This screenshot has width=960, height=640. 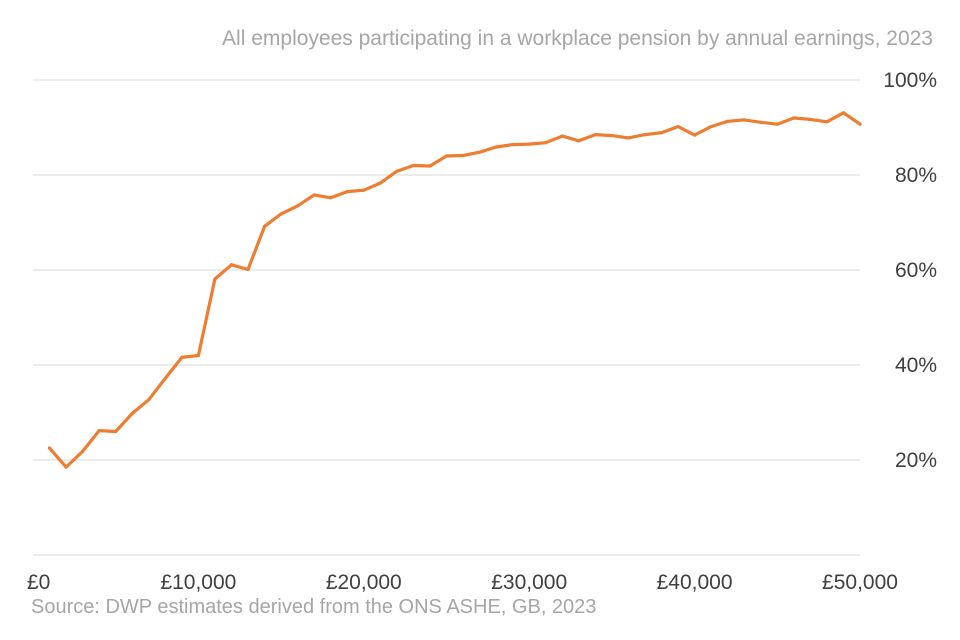 What do you see at coordinates (529, 582) in the screenshot?
I see `x-tick-label: £30,000` at bounding box center [529, 582].